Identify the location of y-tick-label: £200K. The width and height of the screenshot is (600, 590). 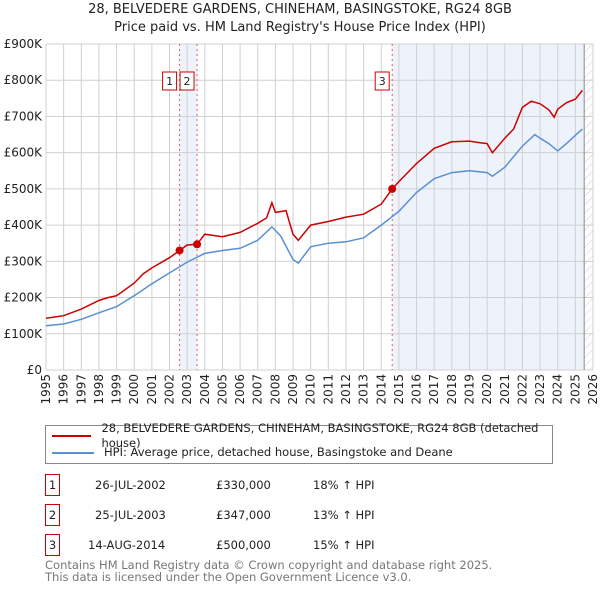
(24, 298).